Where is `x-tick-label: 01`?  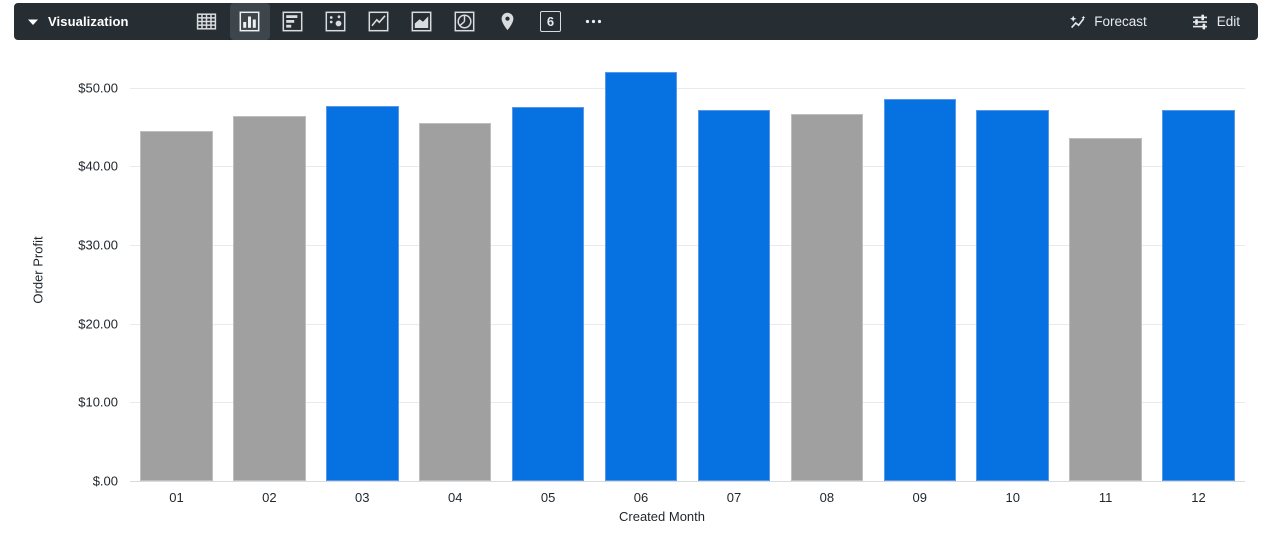 x-tick-label: 01 is located at coordinates (176, 497).